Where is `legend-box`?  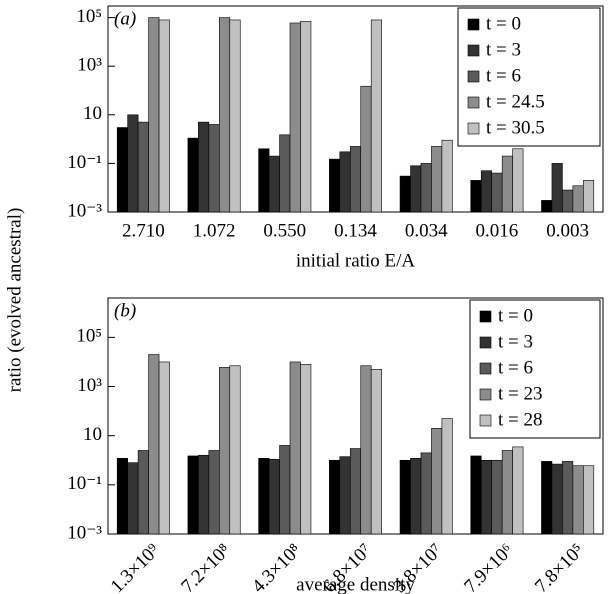 legend-box is located at coordinates (535, 369).